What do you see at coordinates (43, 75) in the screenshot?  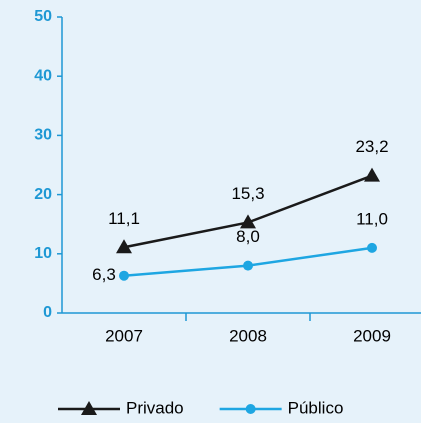 I see `y-tick-label: 40` at bounding box center [43, 75].